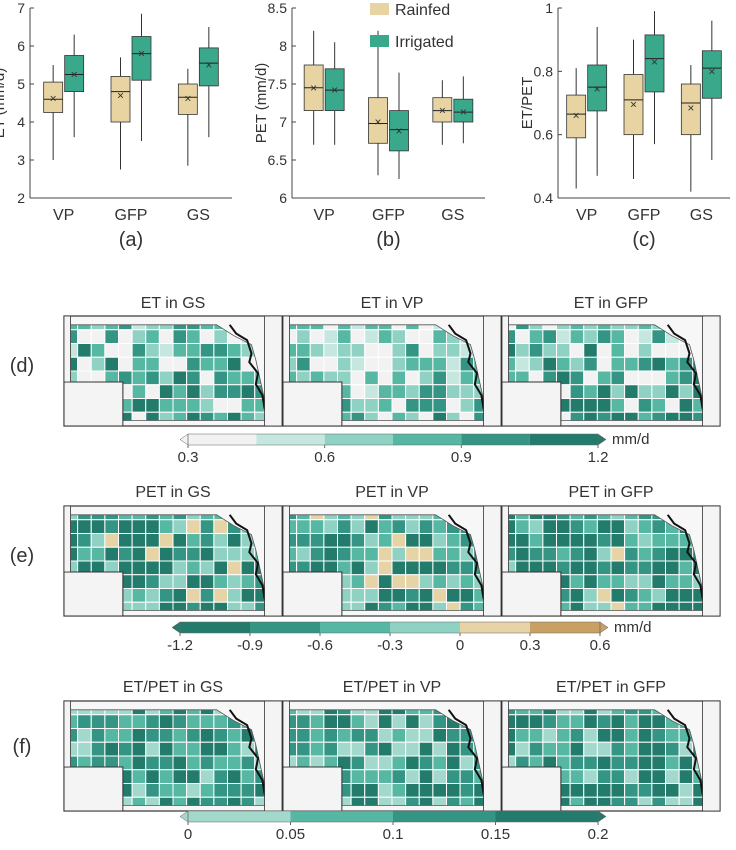 The width and height of the screenshot is (736, 850). I want to click on legend: Rainfed Irrigated, so click(412, 26).